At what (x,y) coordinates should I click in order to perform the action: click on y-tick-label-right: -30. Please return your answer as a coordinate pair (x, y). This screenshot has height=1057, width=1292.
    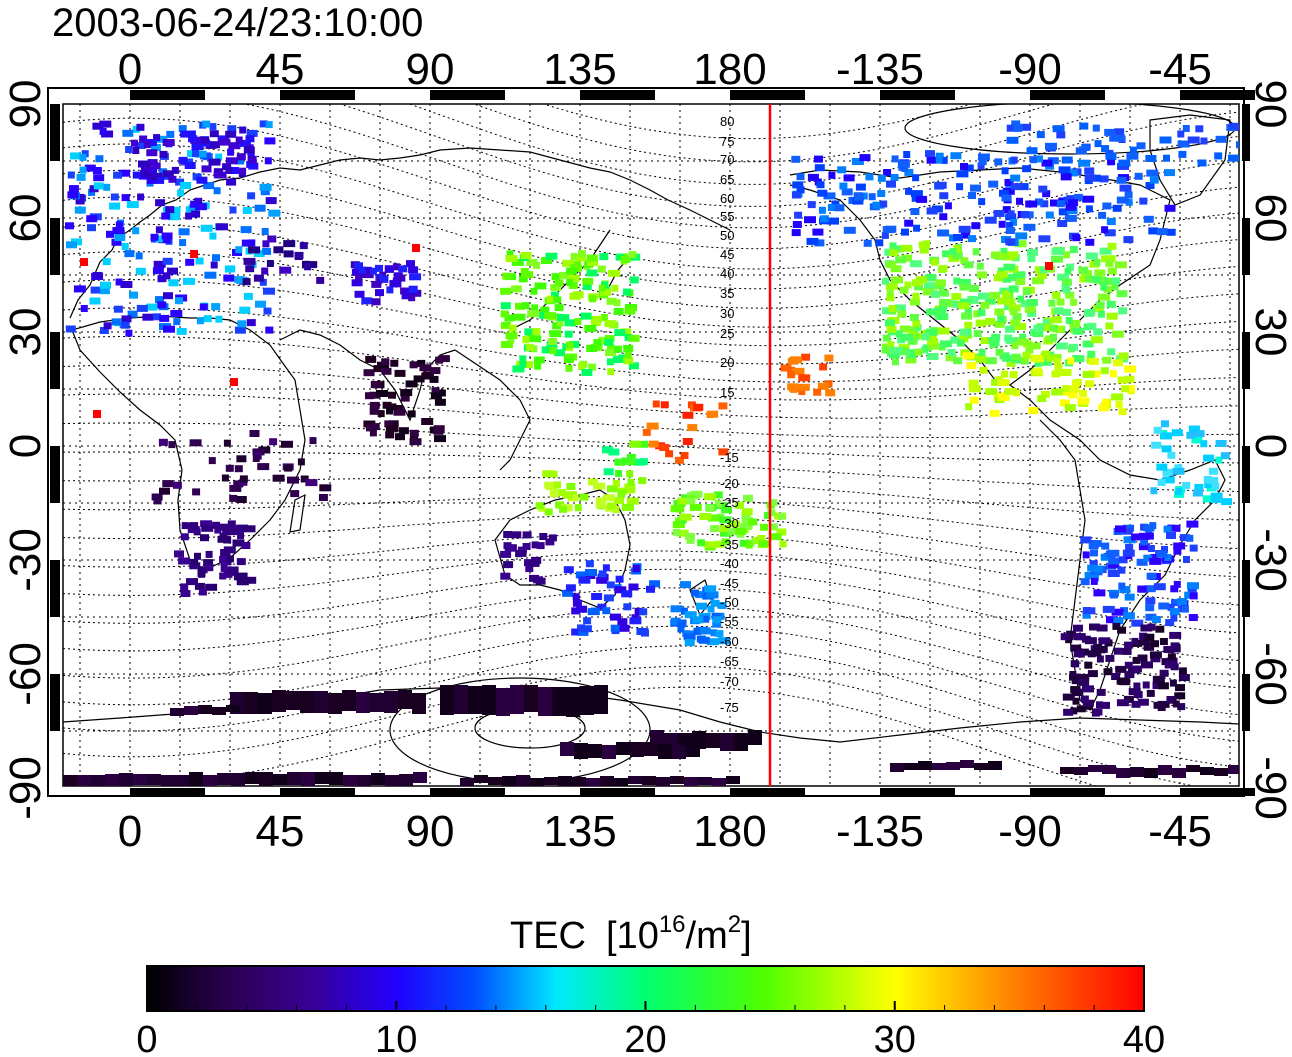
    Looking at the image, I should click on (1269, 560).